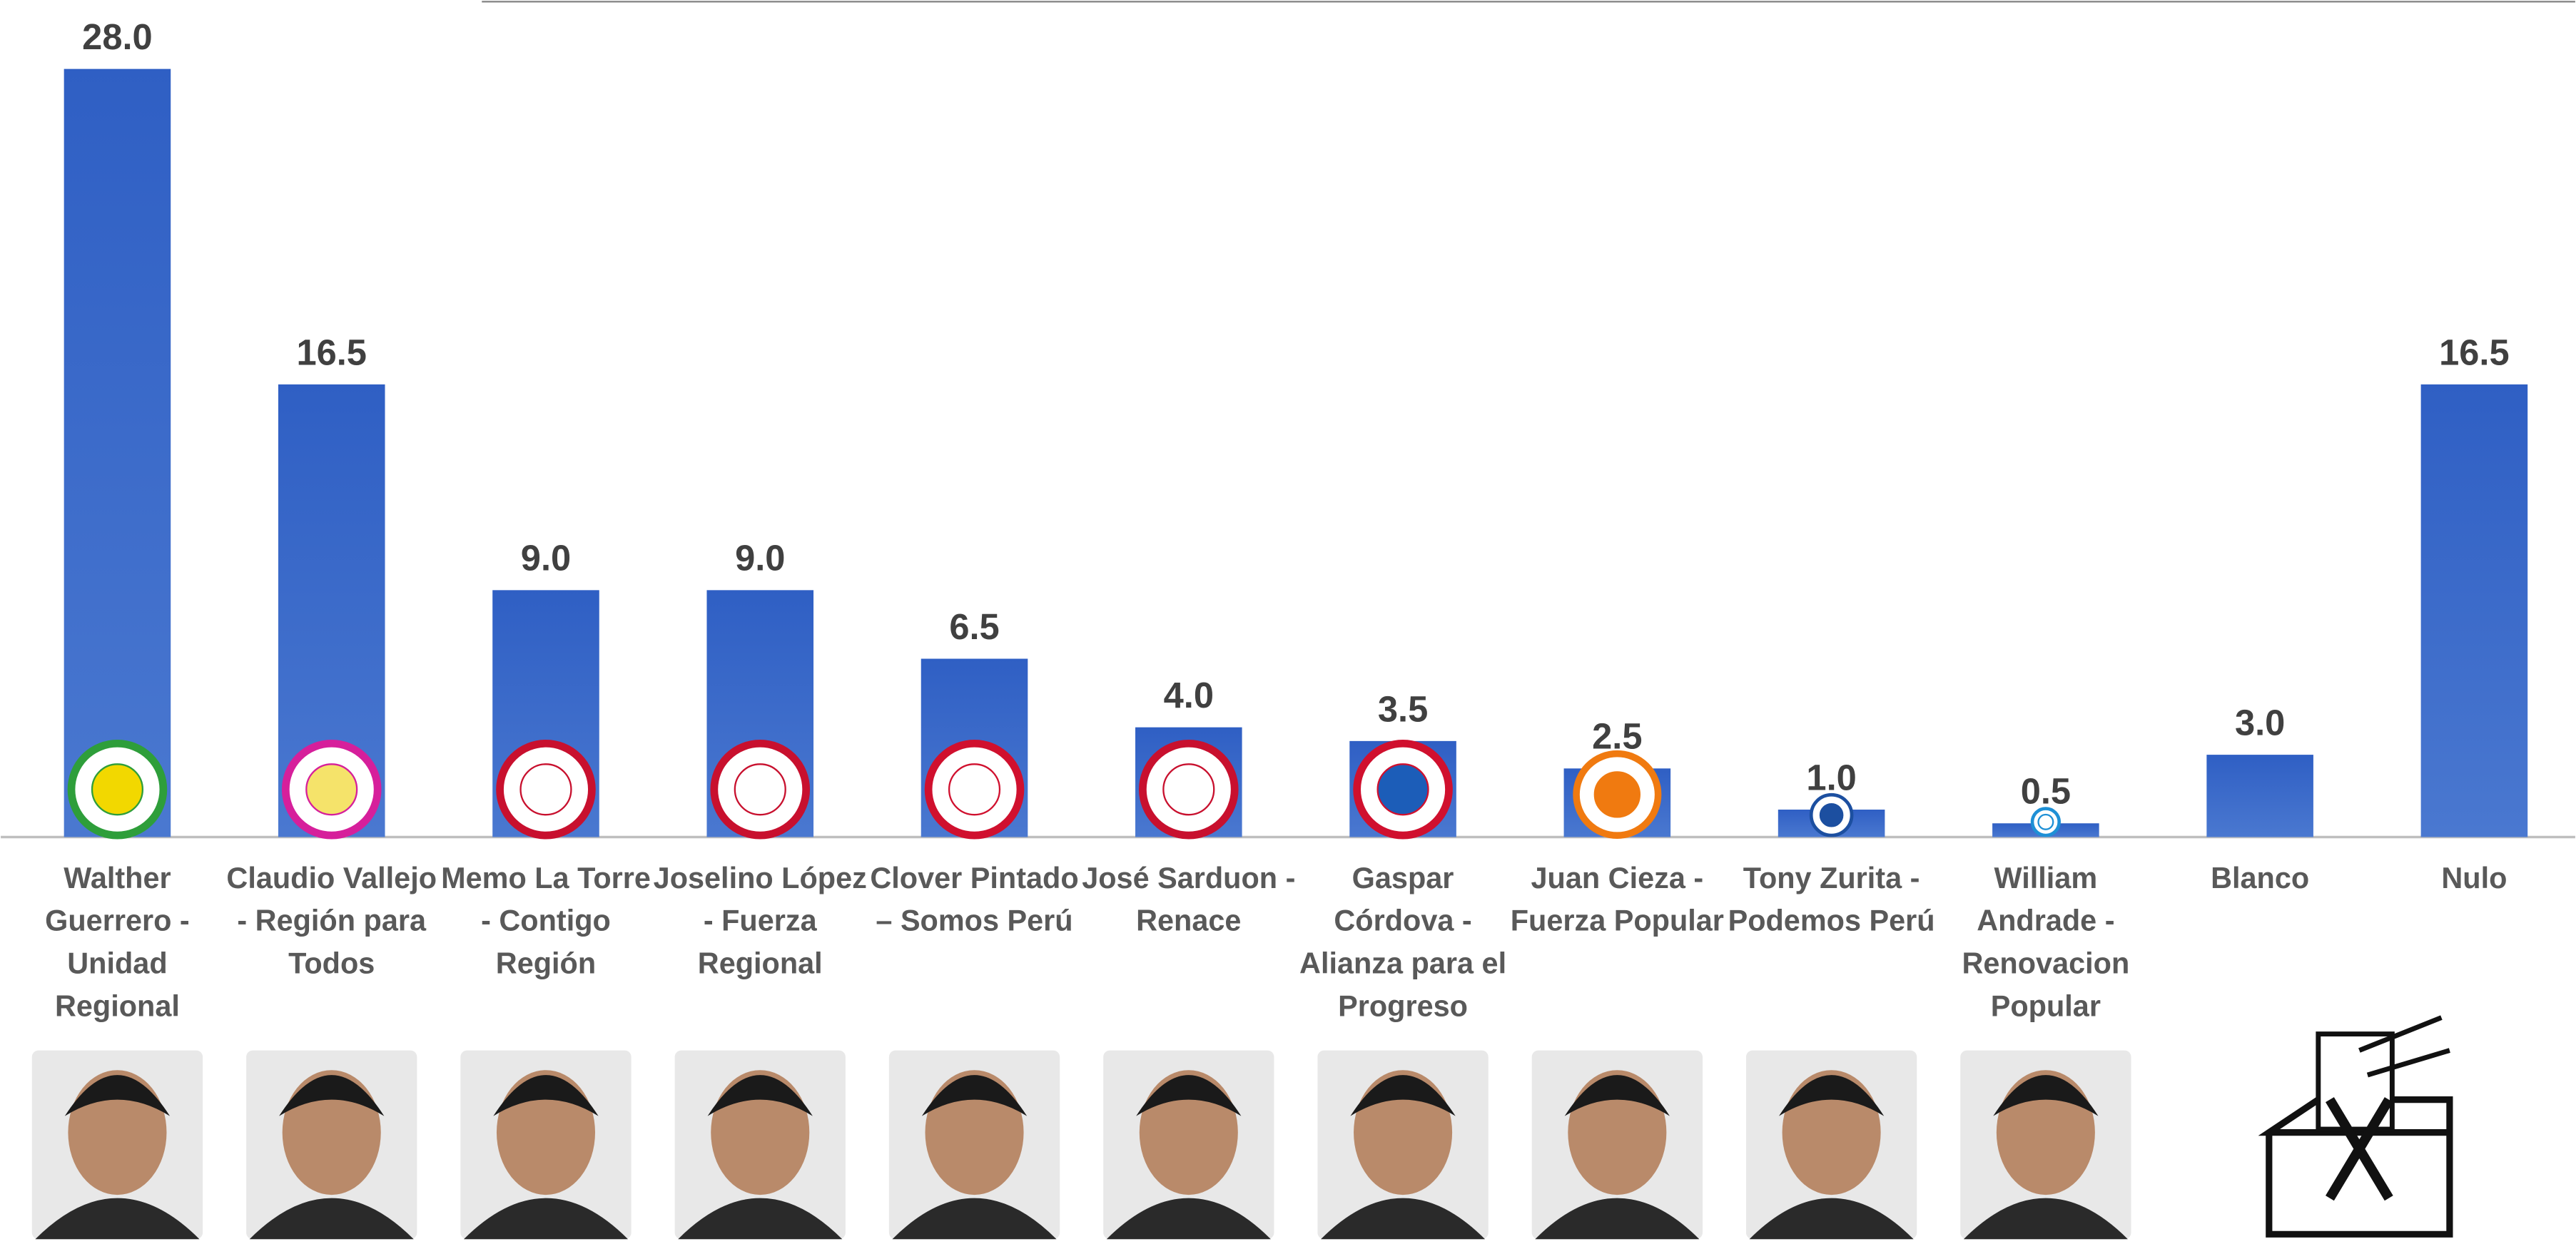  I want to click on category-label-box: Memo La Torre - Contigo Región, so click(546, 920).